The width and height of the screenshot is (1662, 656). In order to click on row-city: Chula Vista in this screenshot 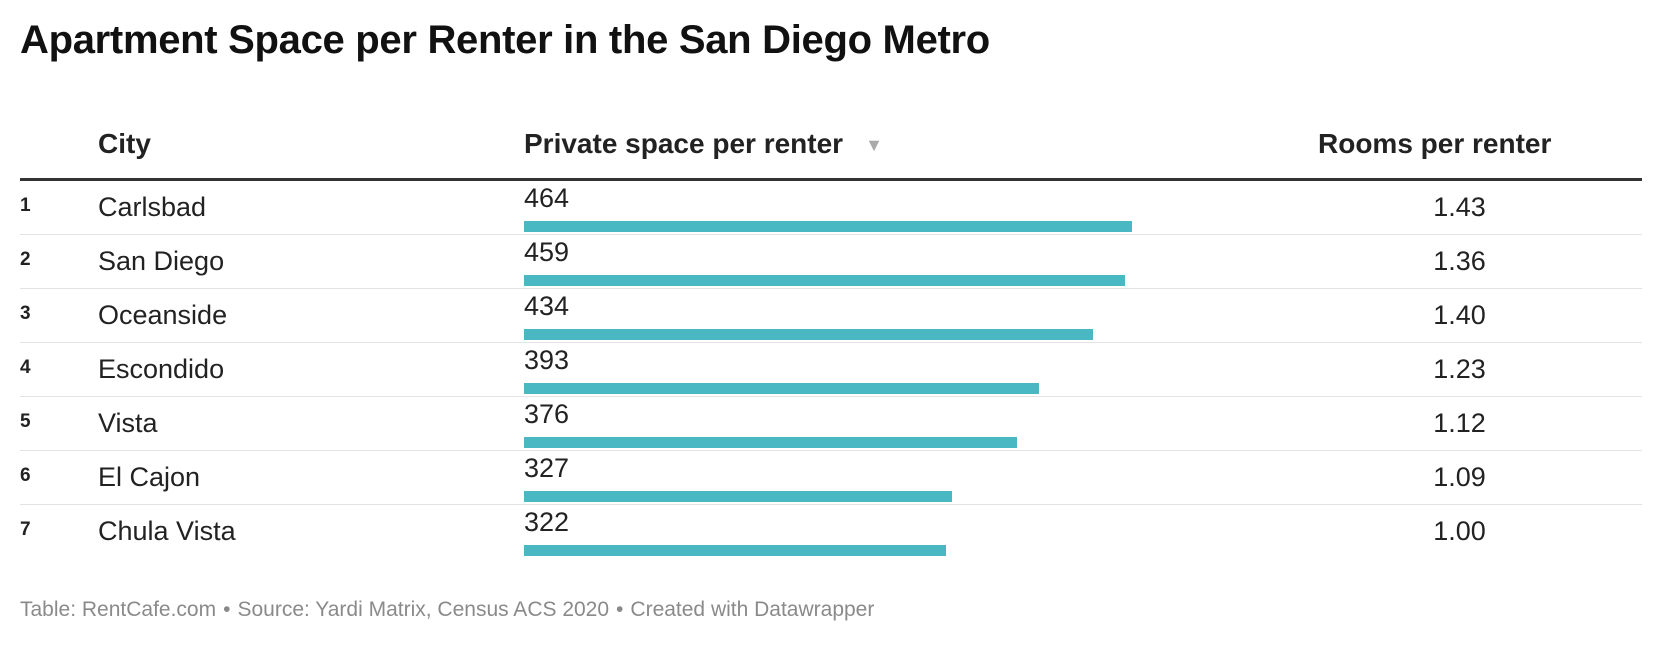, I will do `click(167, 531)`.